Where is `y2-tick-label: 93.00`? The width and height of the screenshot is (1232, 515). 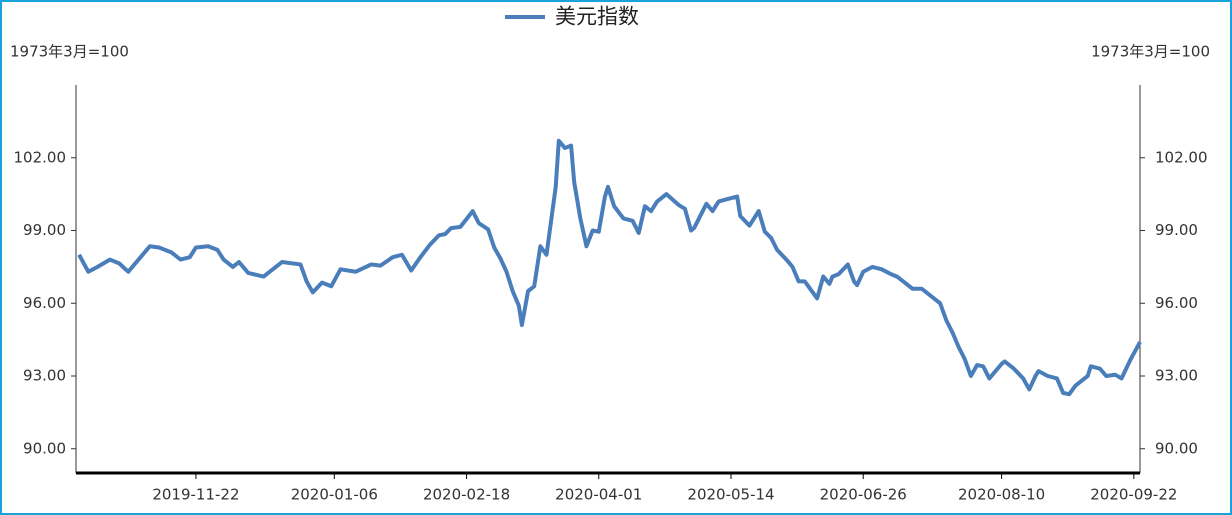
y2-tick-label: 93.00 is located at coordinates (1176, 376).